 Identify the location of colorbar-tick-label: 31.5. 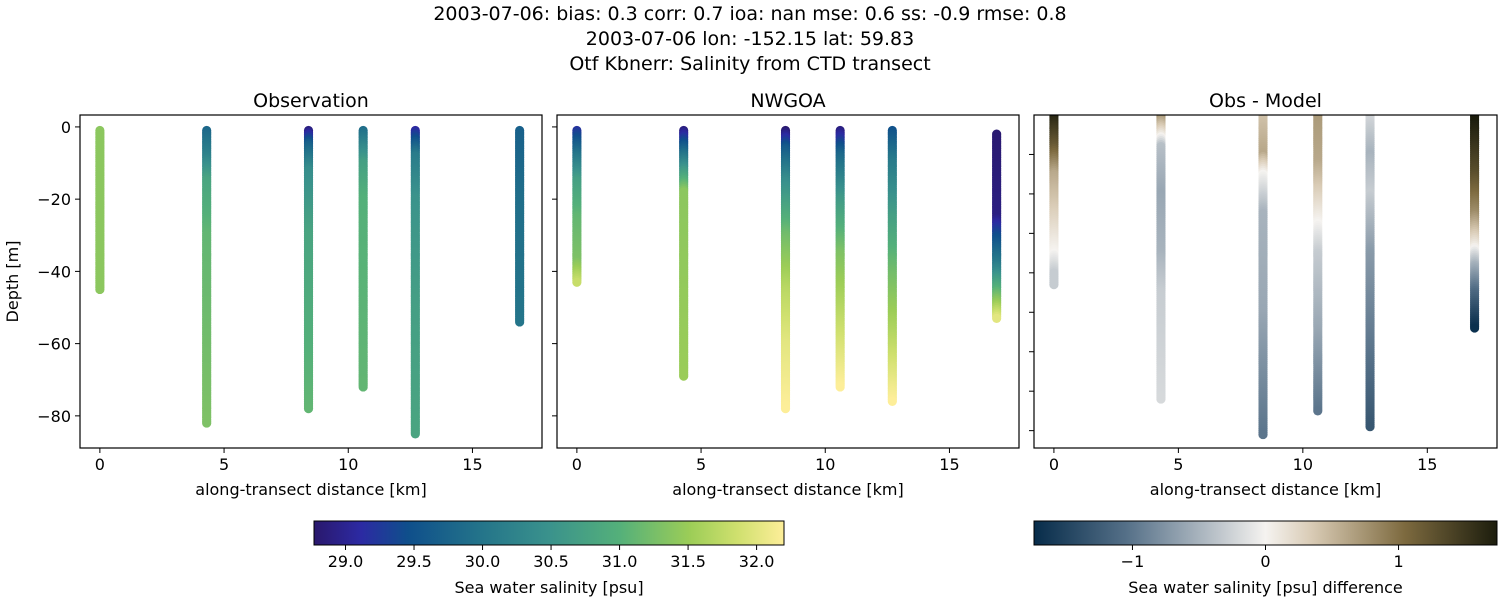
(688, 561).